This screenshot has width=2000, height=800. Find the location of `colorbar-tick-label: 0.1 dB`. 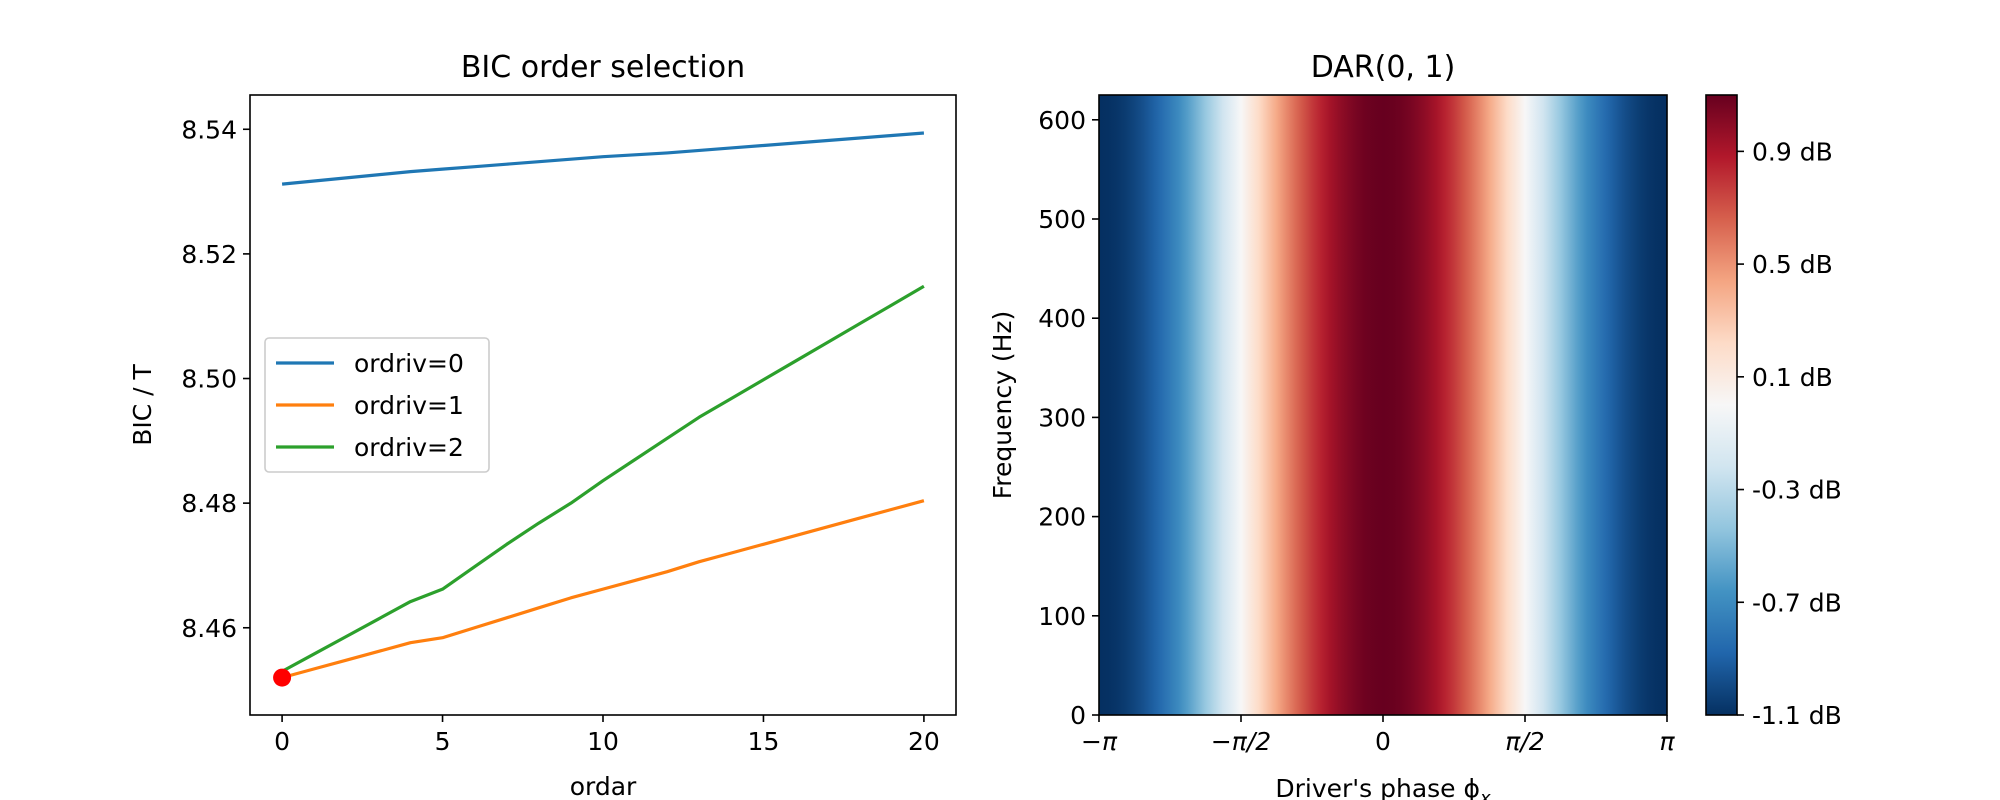

colorbar-tick-label: 0.1 dB is located at coordinates (1792, 377).